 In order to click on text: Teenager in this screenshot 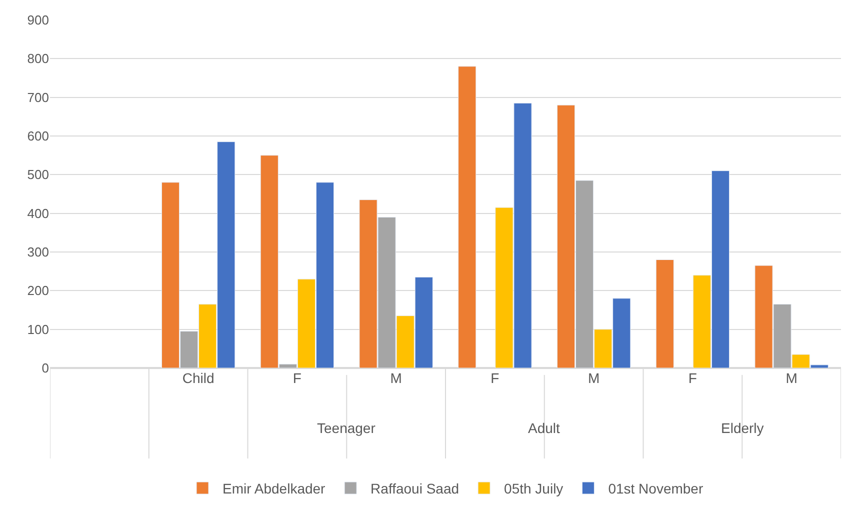, I will do `click(346, 428)`.